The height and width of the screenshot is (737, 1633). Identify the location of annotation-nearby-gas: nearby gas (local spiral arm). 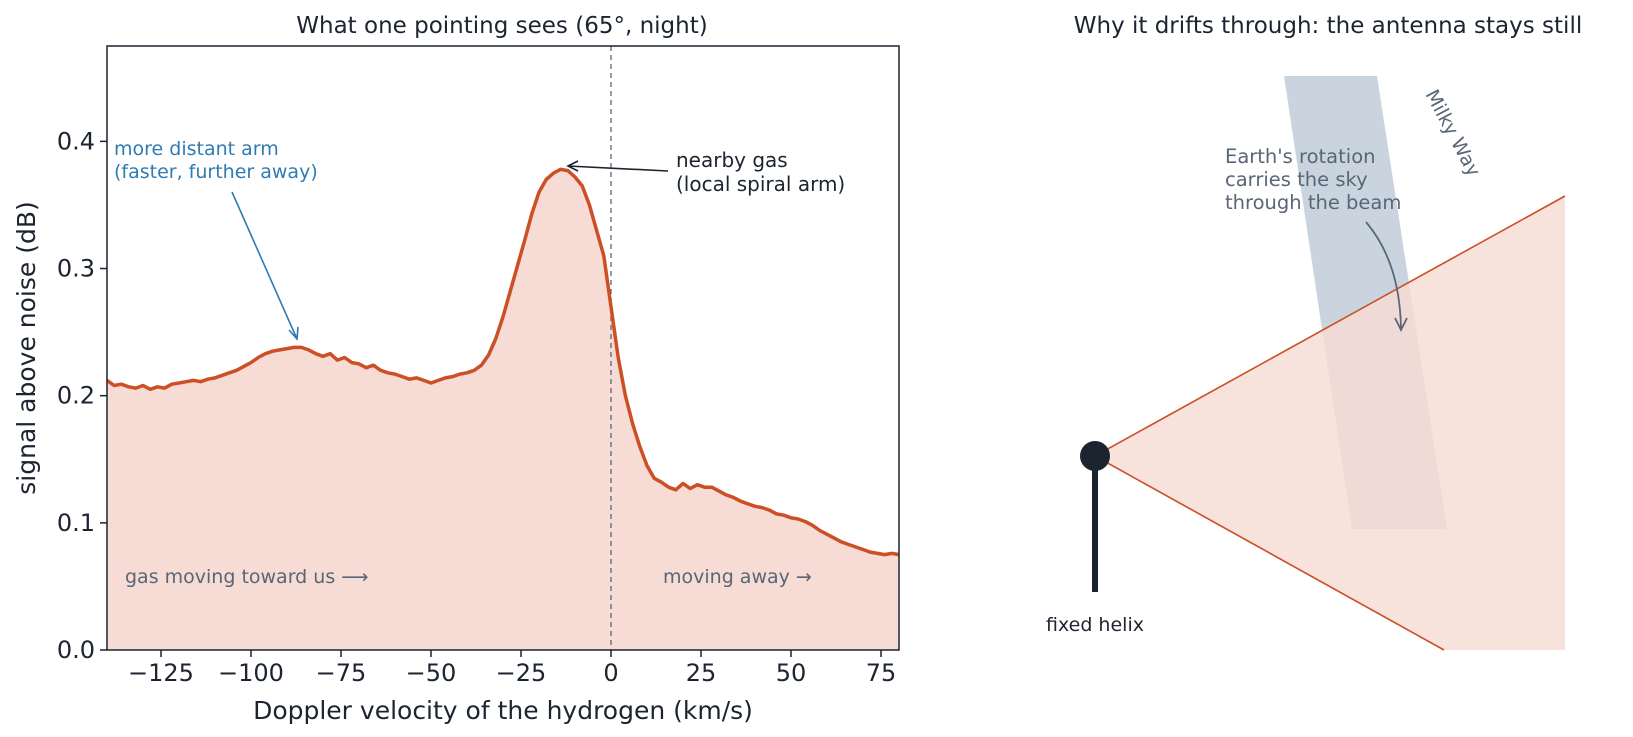
(705, 172).